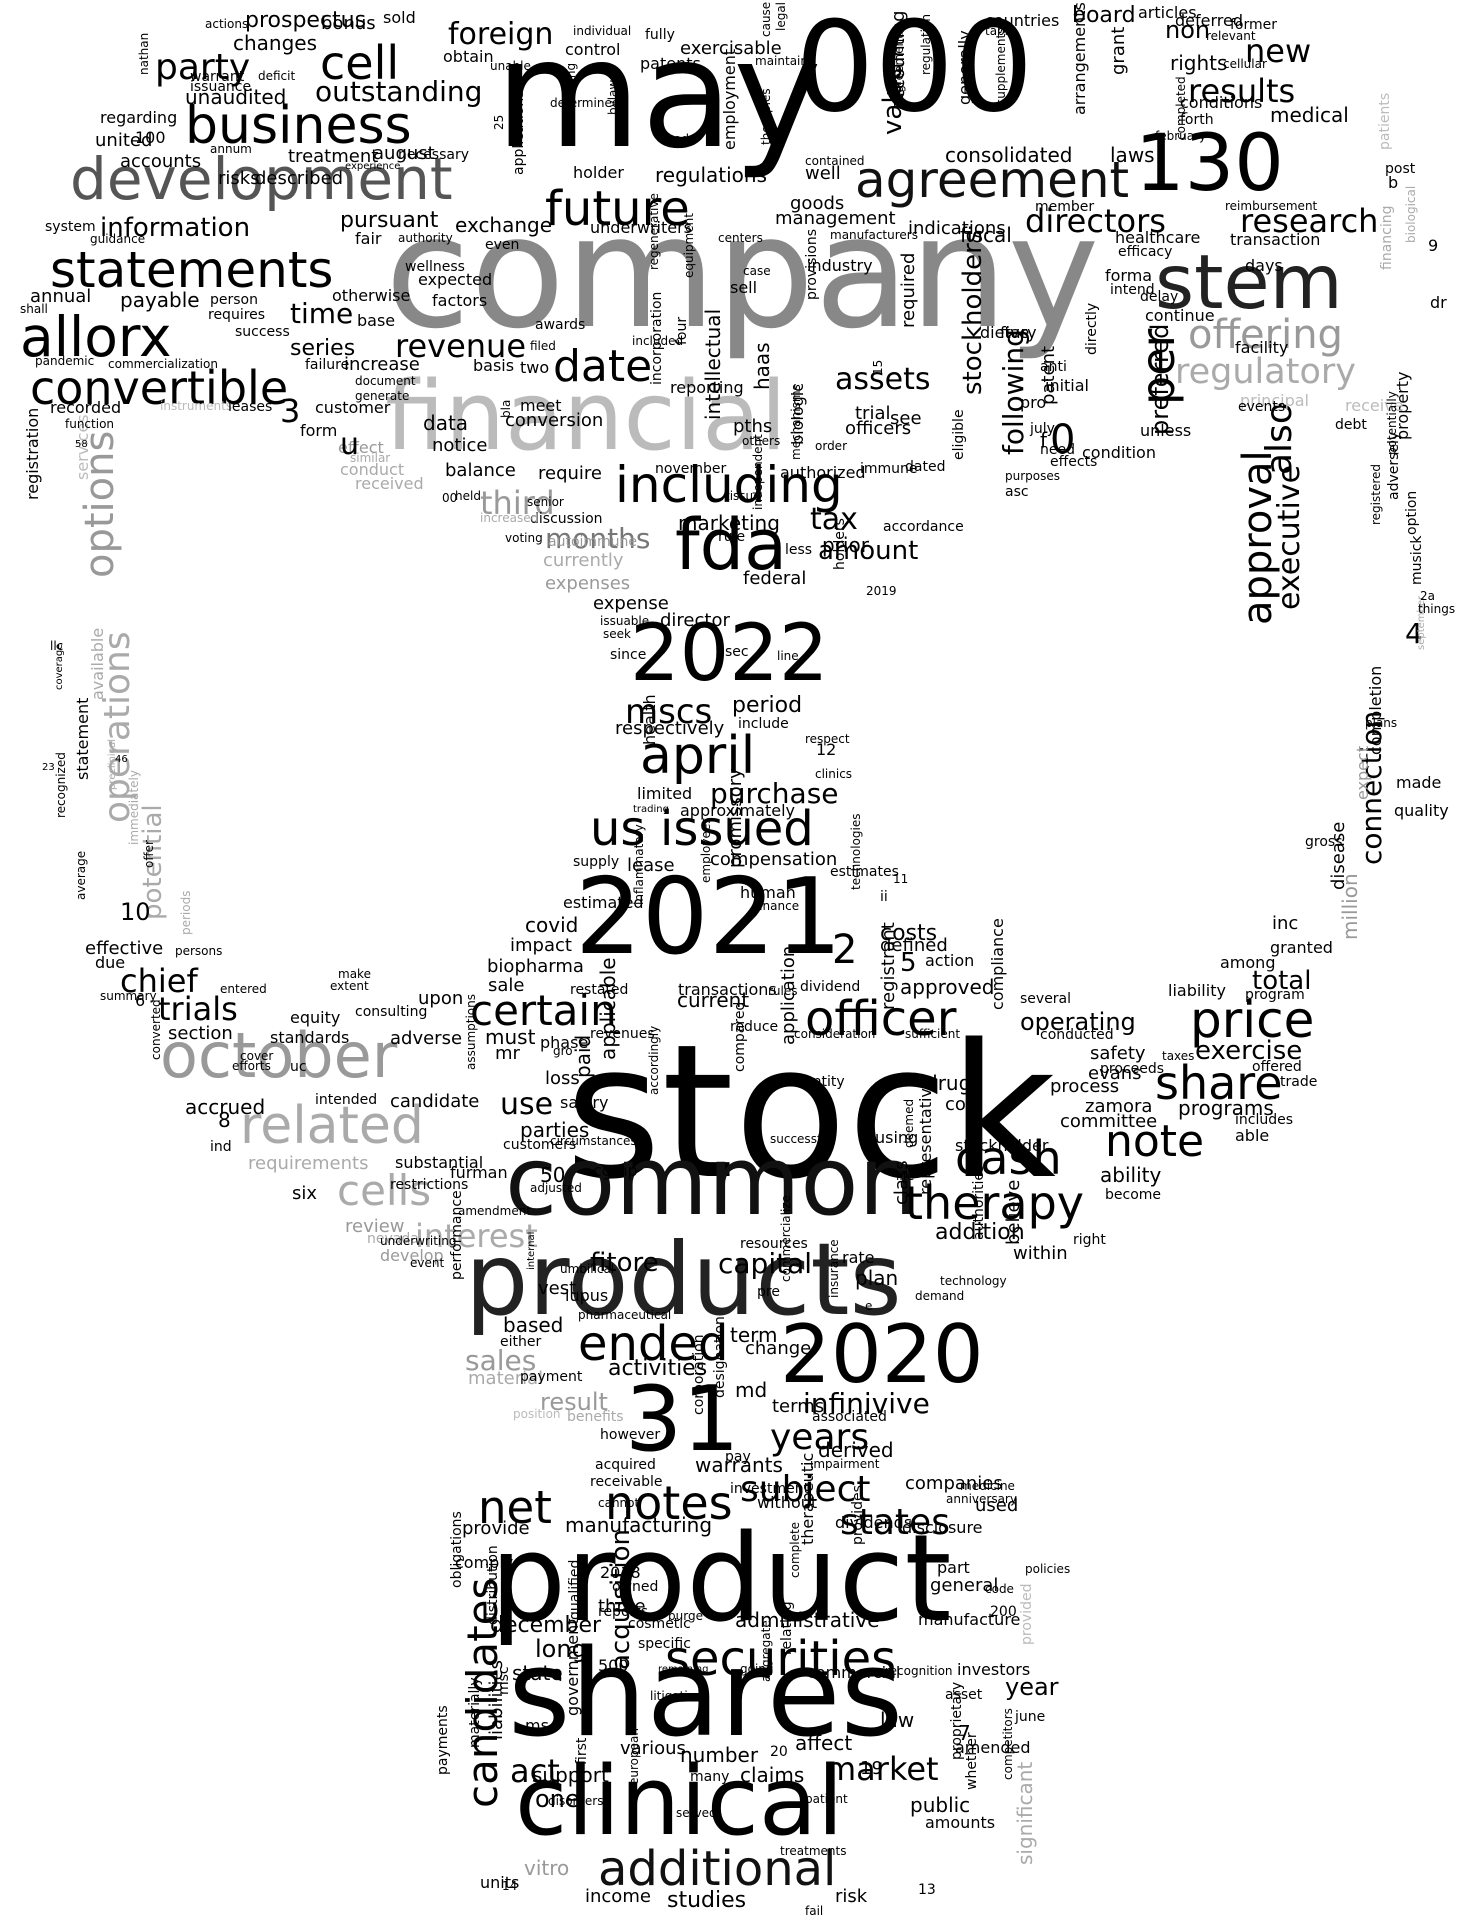 The height and width of the screenshot is (1920, 1471). Describe the element at coordinates (854, 1672) in the screenshot. I see `cloud-word: commercial` at that location.